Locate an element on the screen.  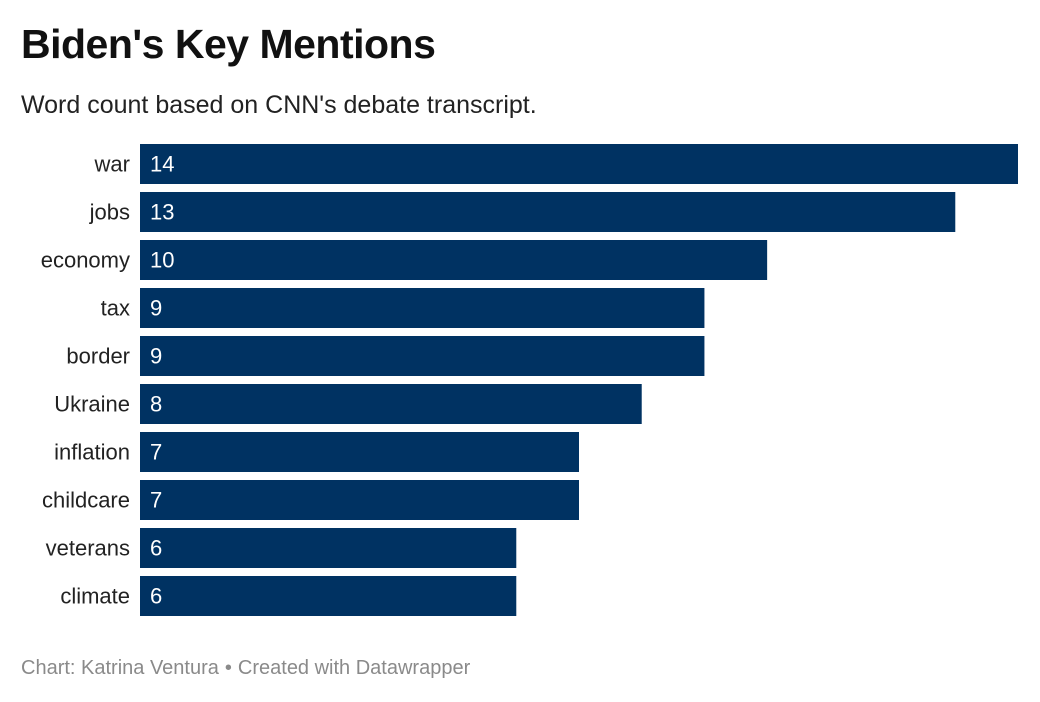
category-label: border is located at coordinates (98, 356).